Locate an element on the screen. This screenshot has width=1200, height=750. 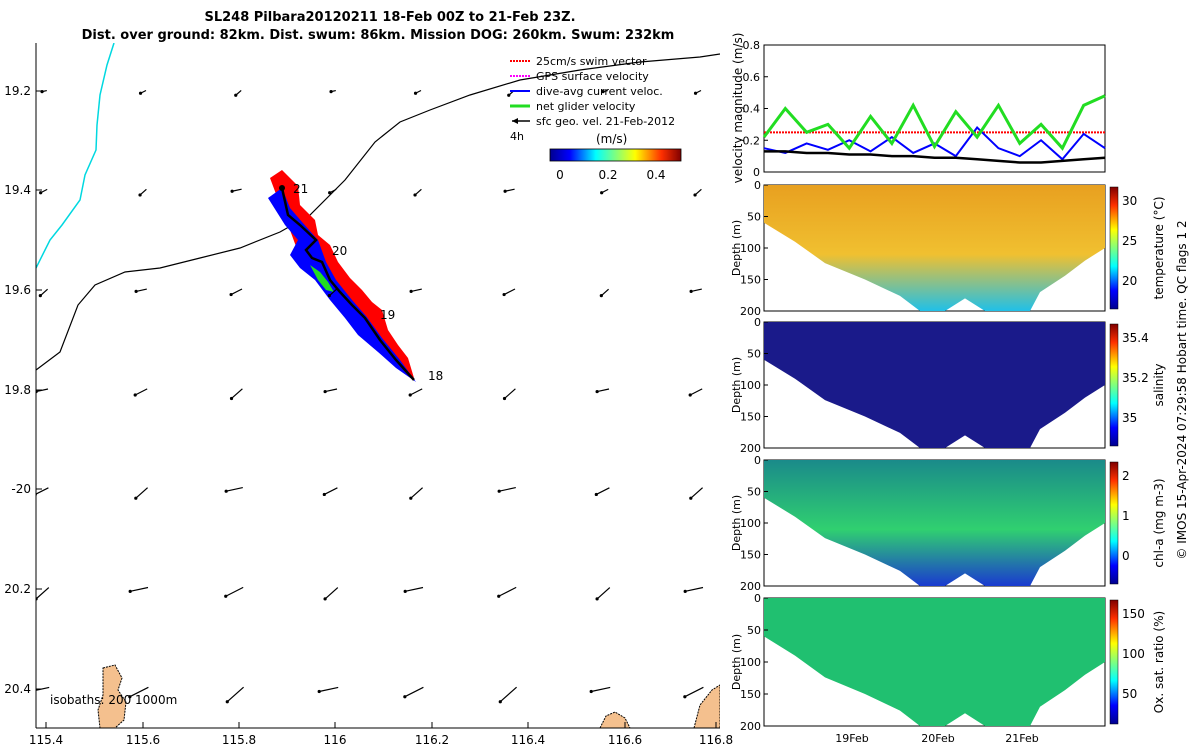
glider-track is located at coordinates (347, 284).